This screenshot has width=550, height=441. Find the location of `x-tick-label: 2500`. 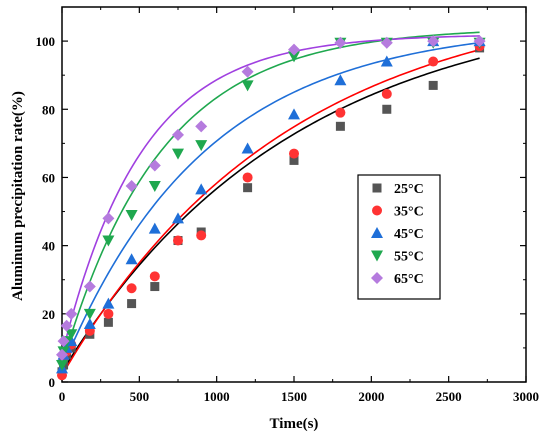

x-tick-label: 2500 is located at coordinates (449, 396).